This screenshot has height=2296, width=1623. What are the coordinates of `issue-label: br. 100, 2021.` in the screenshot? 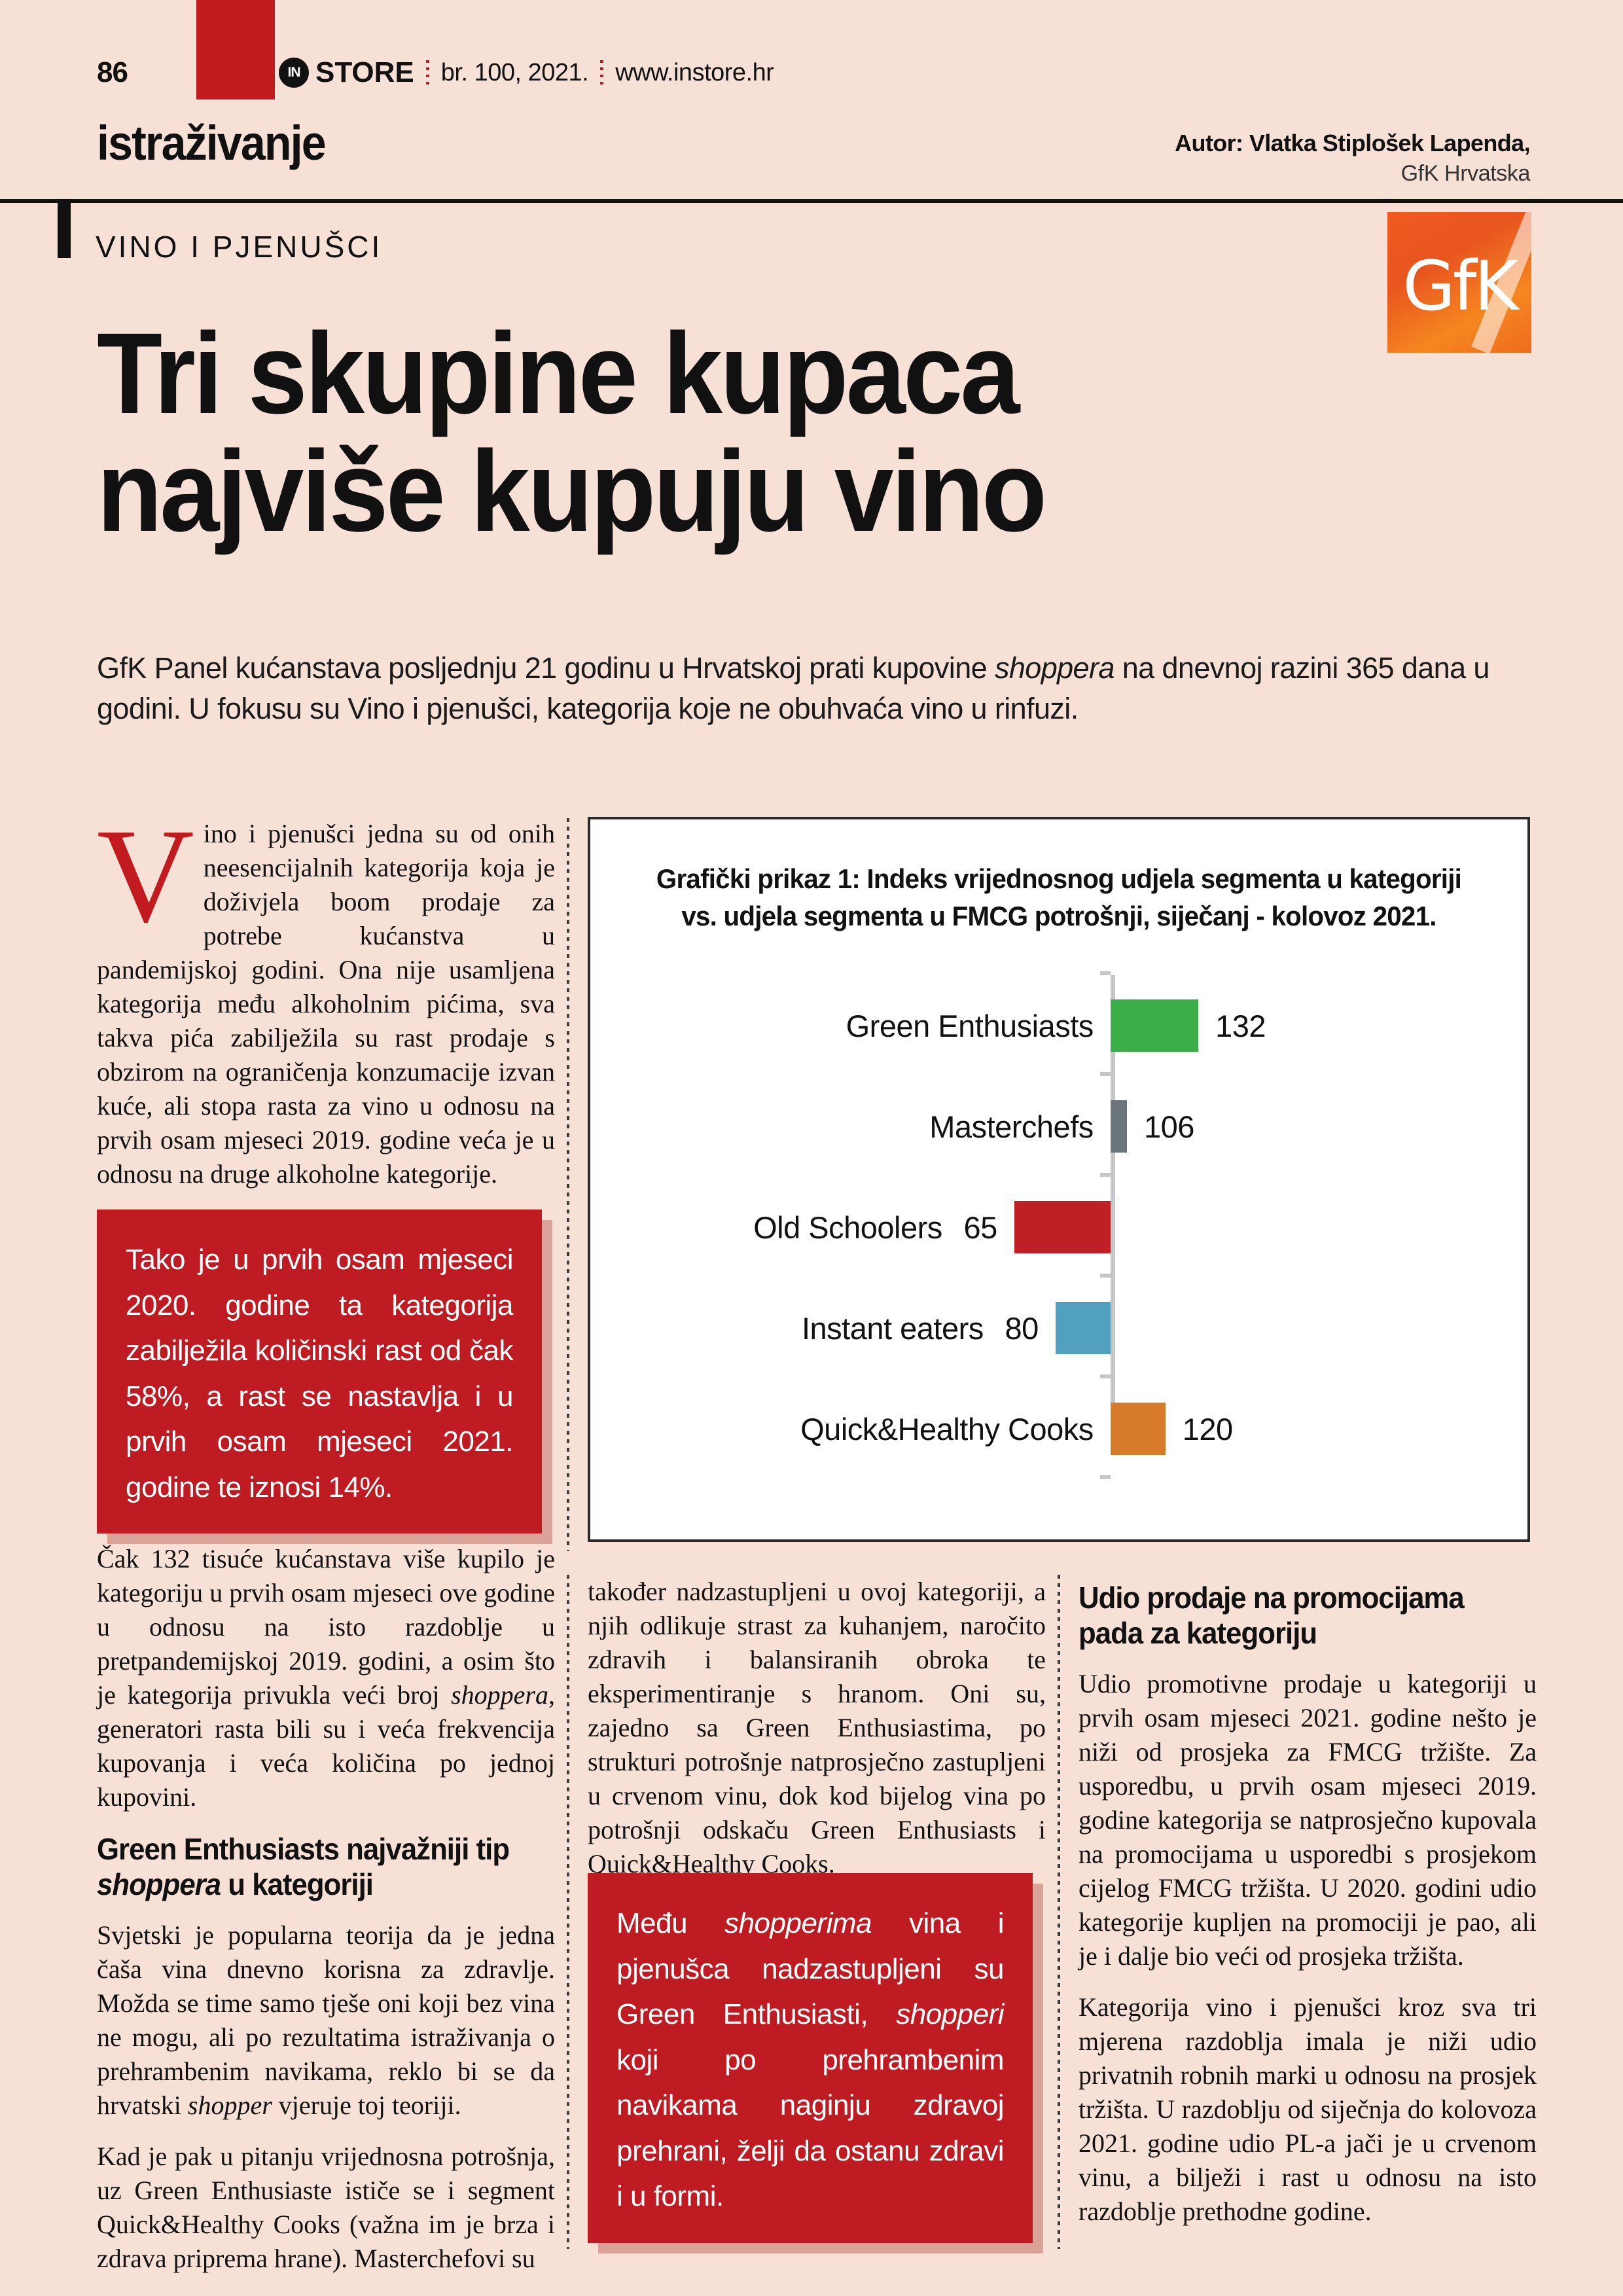 It's located at (514, 72).